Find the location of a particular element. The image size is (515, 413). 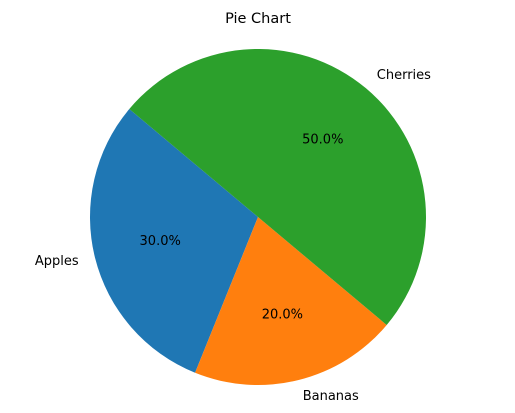

percent-label-cherries: 50.0% is located at coordinates (322, 139).